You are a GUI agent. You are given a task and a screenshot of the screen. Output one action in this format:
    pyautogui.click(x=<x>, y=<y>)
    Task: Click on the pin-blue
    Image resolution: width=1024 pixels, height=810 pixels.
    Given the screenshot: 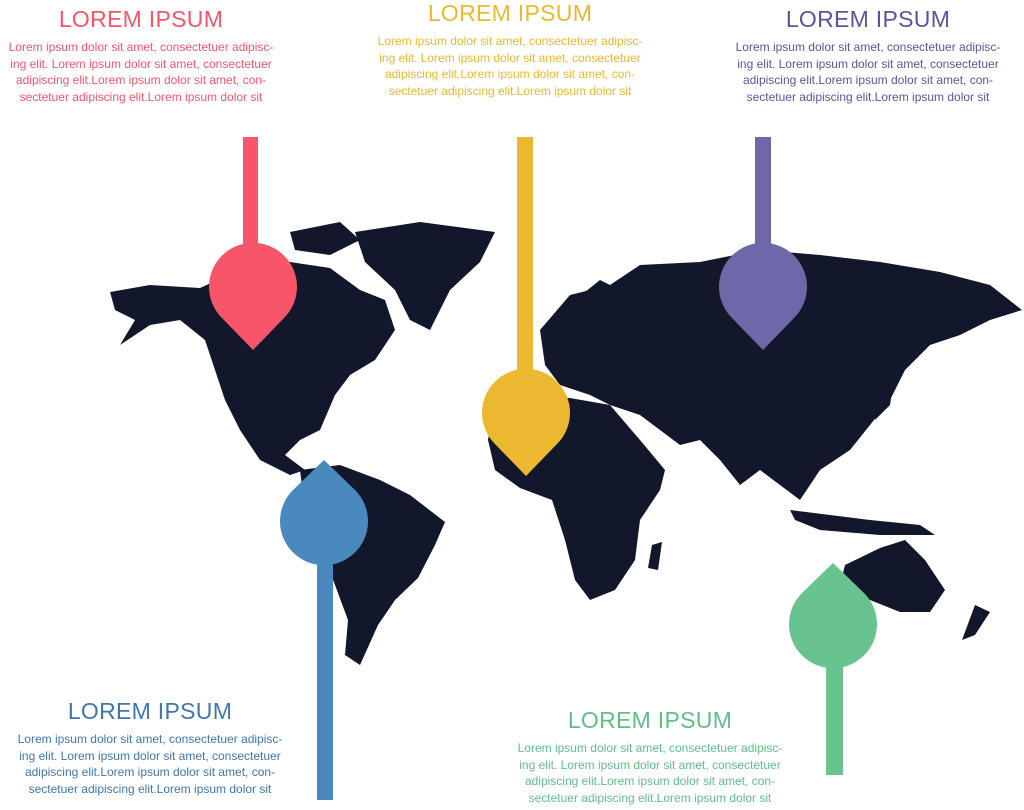 What is the action you would take?
    pyautogui.click(x=324, y=630)
    